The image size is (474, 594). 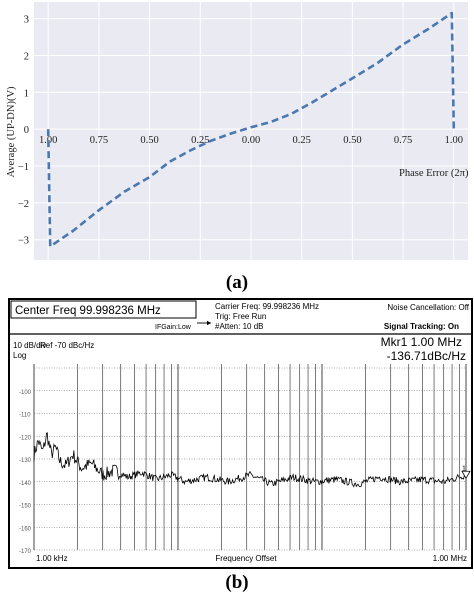 What do you see at coordinates (25, 393) in the screenshot?
I see `y-tick-label: -100` at bounding box center [25, 393].